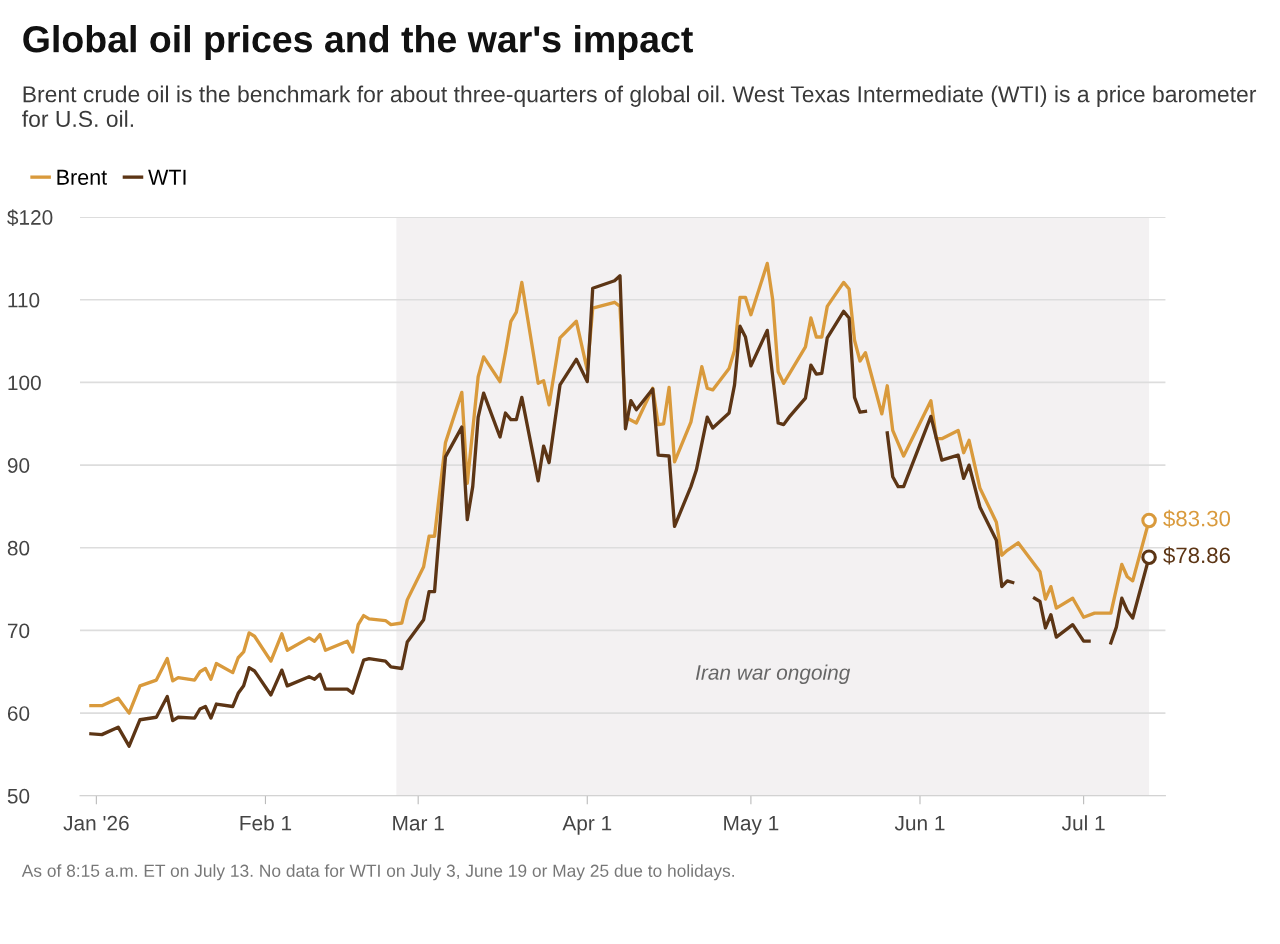 The width and height of the screenshot is (1280, 944). What do you see at coordinates (18, 796) in the screenshot?
I see `y-tick-label: 50` at bounding box center [18, 796].